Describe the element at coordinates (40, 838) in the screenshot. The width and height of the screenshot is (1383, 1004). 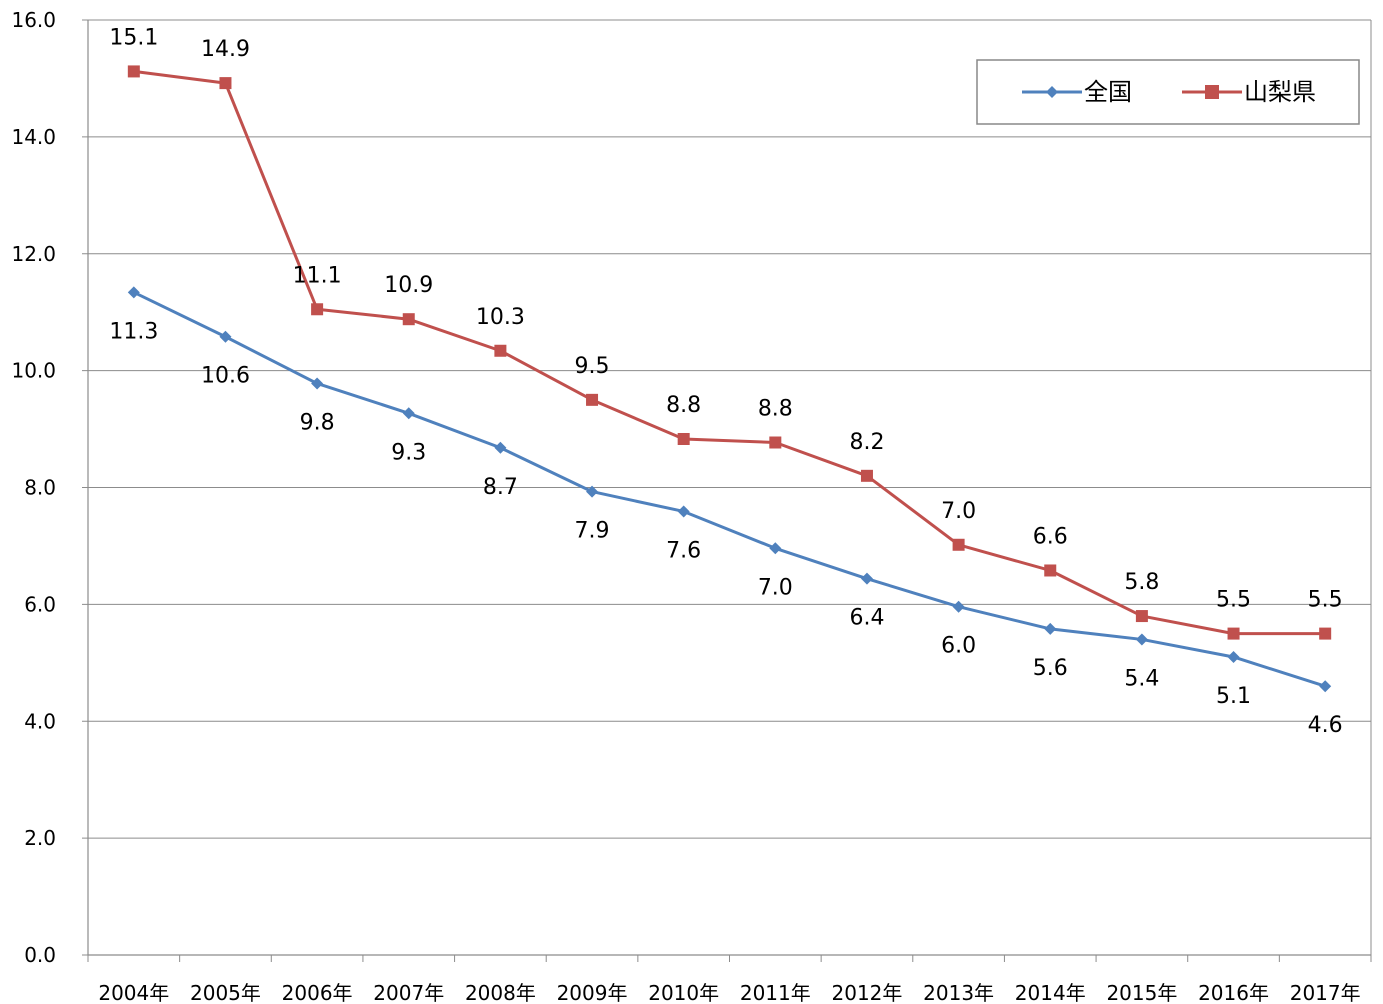
I see `y-tick-label: 2.0` at that location.